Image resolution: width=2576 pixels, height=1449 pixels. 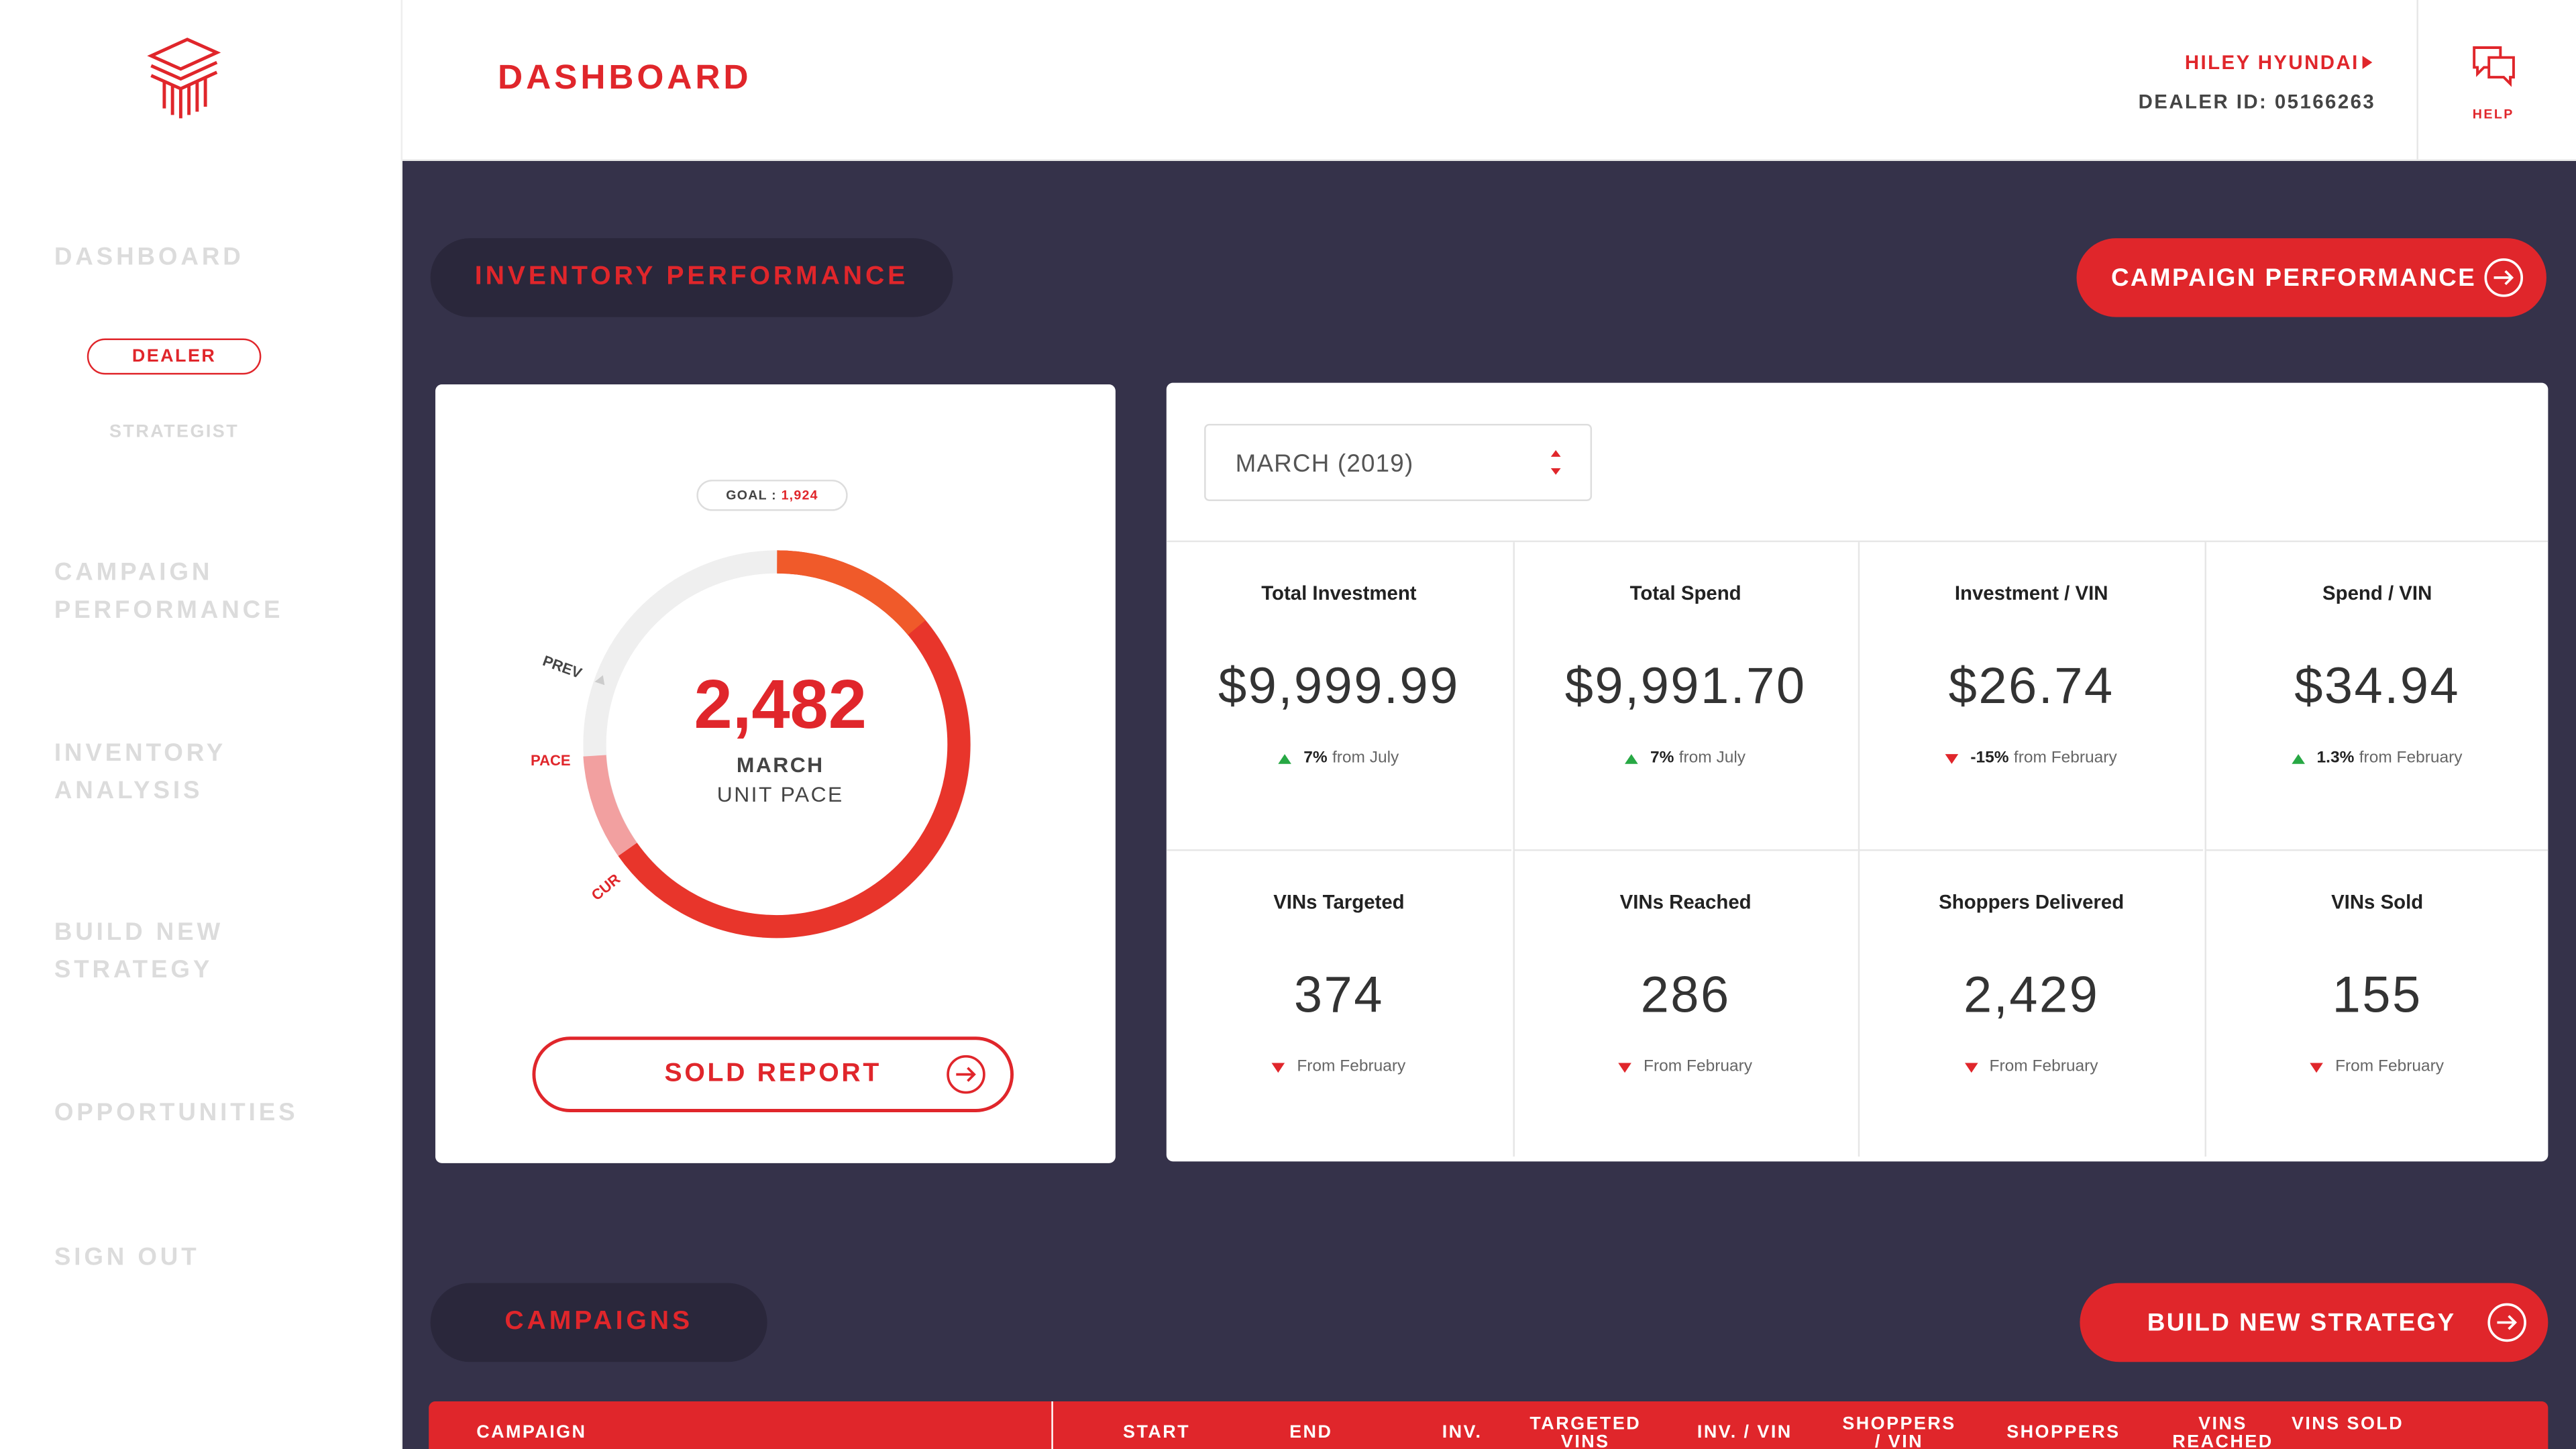 I want to click on gauge-label: PACE, so click(x=551, y=760).